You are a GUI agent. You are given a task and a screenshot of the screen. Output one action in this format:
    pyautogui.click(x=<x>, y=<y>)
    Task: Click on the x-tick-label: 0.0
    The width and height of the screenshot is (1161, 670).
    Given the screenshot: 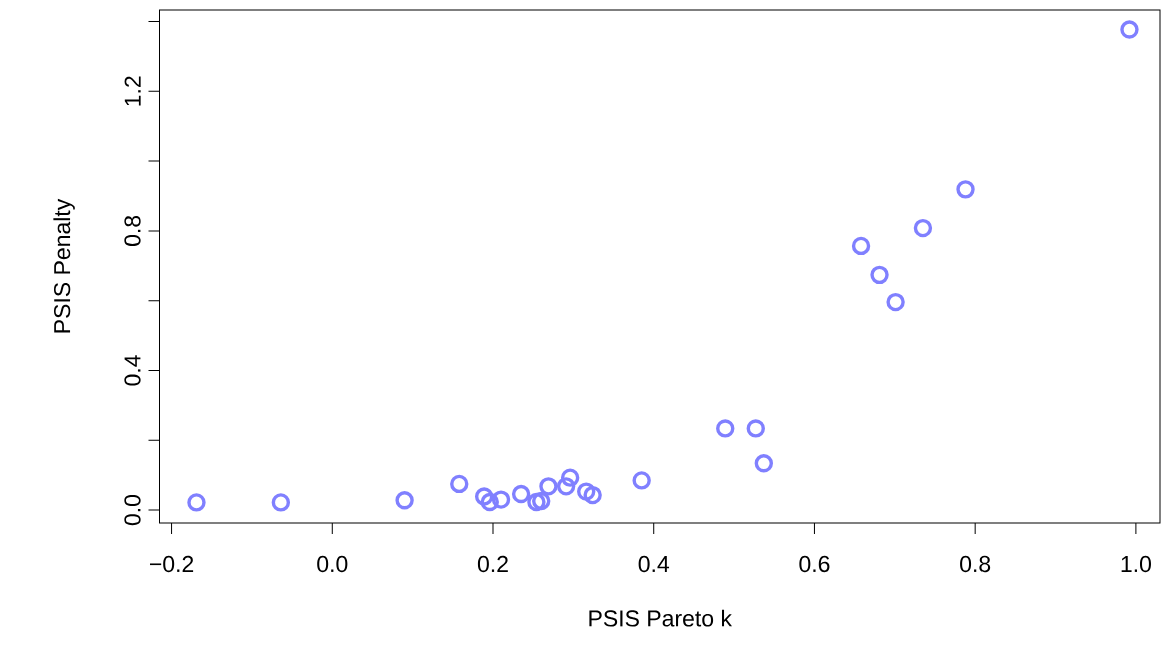 What is the action you would take?
    pyautogui.click(x=332, y=564)
    